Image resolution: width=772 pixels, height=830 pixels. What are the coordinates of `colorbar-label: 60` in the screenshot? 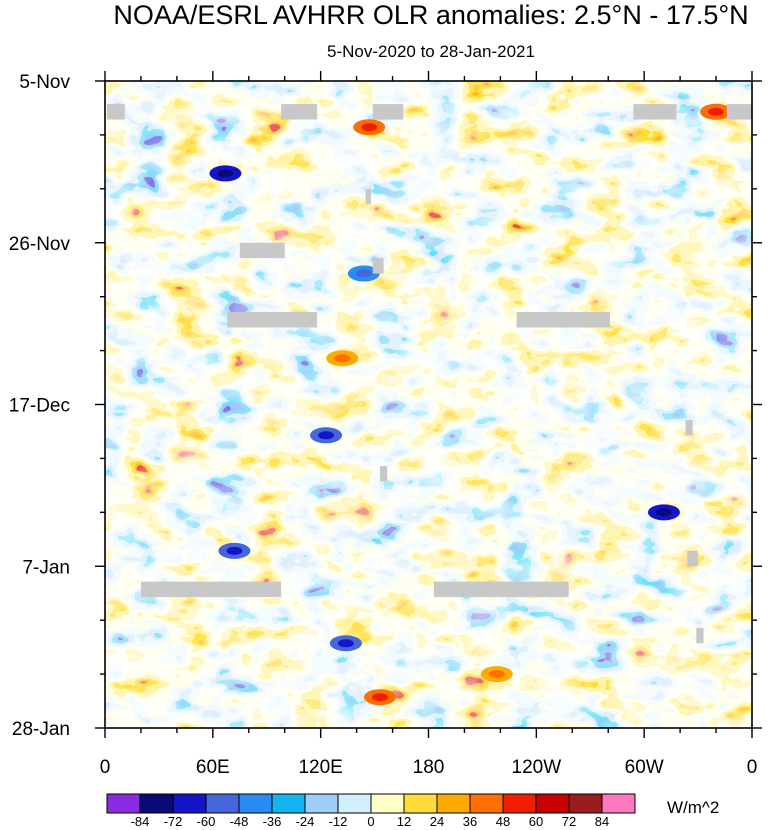 It's located at (536, 821).